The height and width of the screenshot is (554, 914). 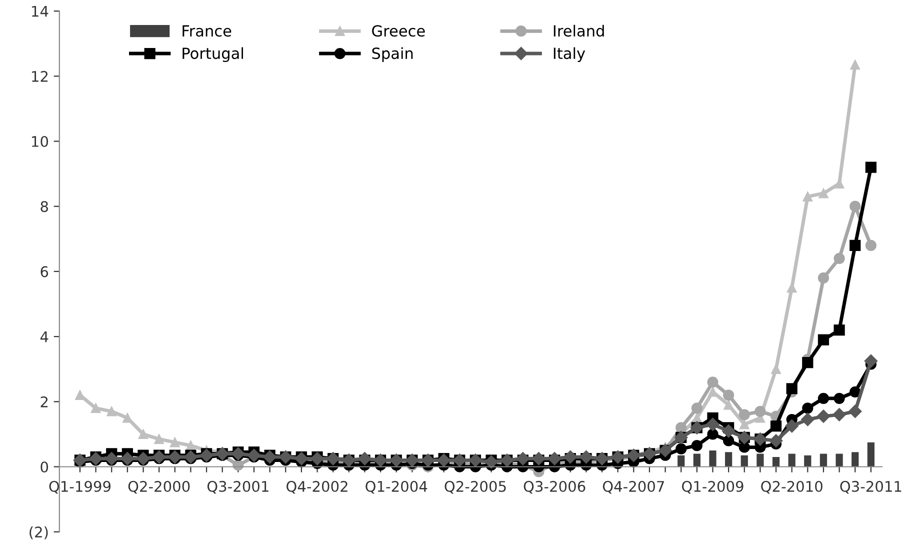 What do you see at coordinates (44, 402) in the screenshot?
I see `y-tick-label: 2` at bounding box center [44, 402].